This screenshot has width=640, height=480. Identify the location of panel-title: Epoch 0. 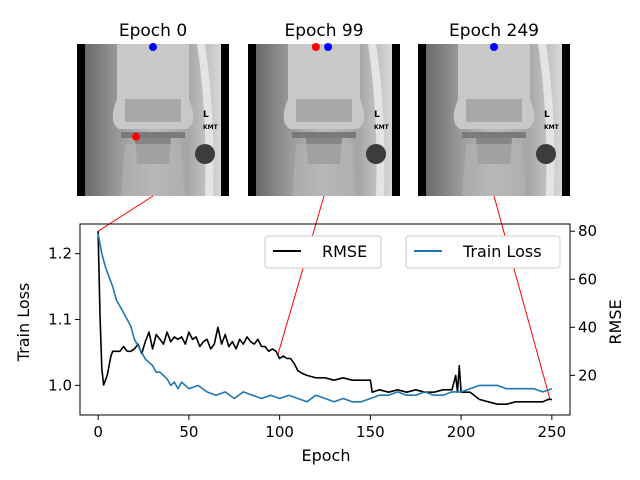
(153, 31).